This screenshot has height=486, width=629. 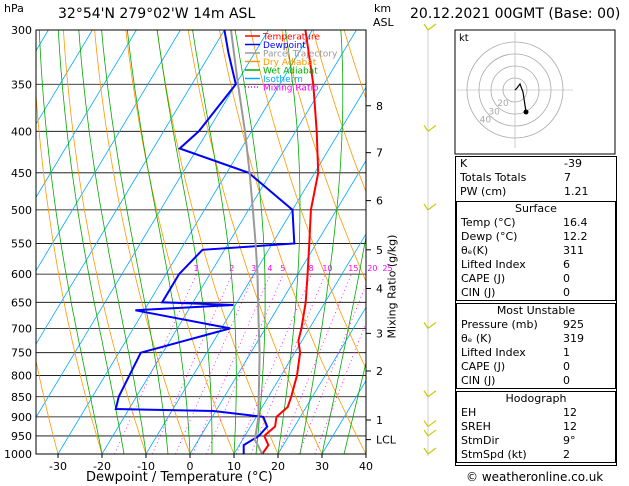 What do you see at coordinates (146, 466) in the screenshot?
I see `x-tick-label: -10` at bounding box center [146, 466].